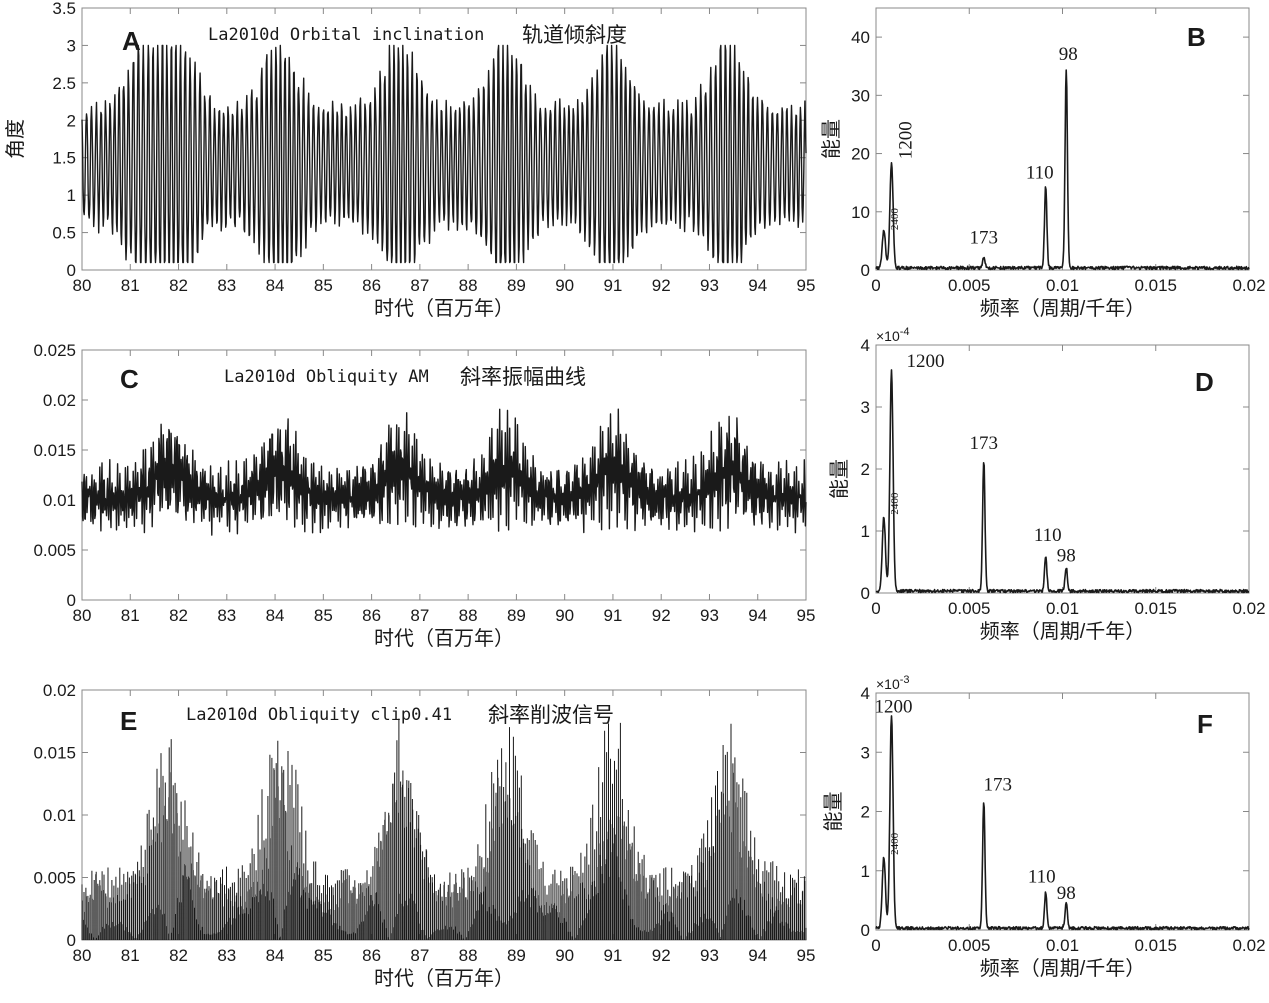  Describe the element at coordinates (1062, 285) in the screenshot. I see `x-tick-label: 0.01` at that location.